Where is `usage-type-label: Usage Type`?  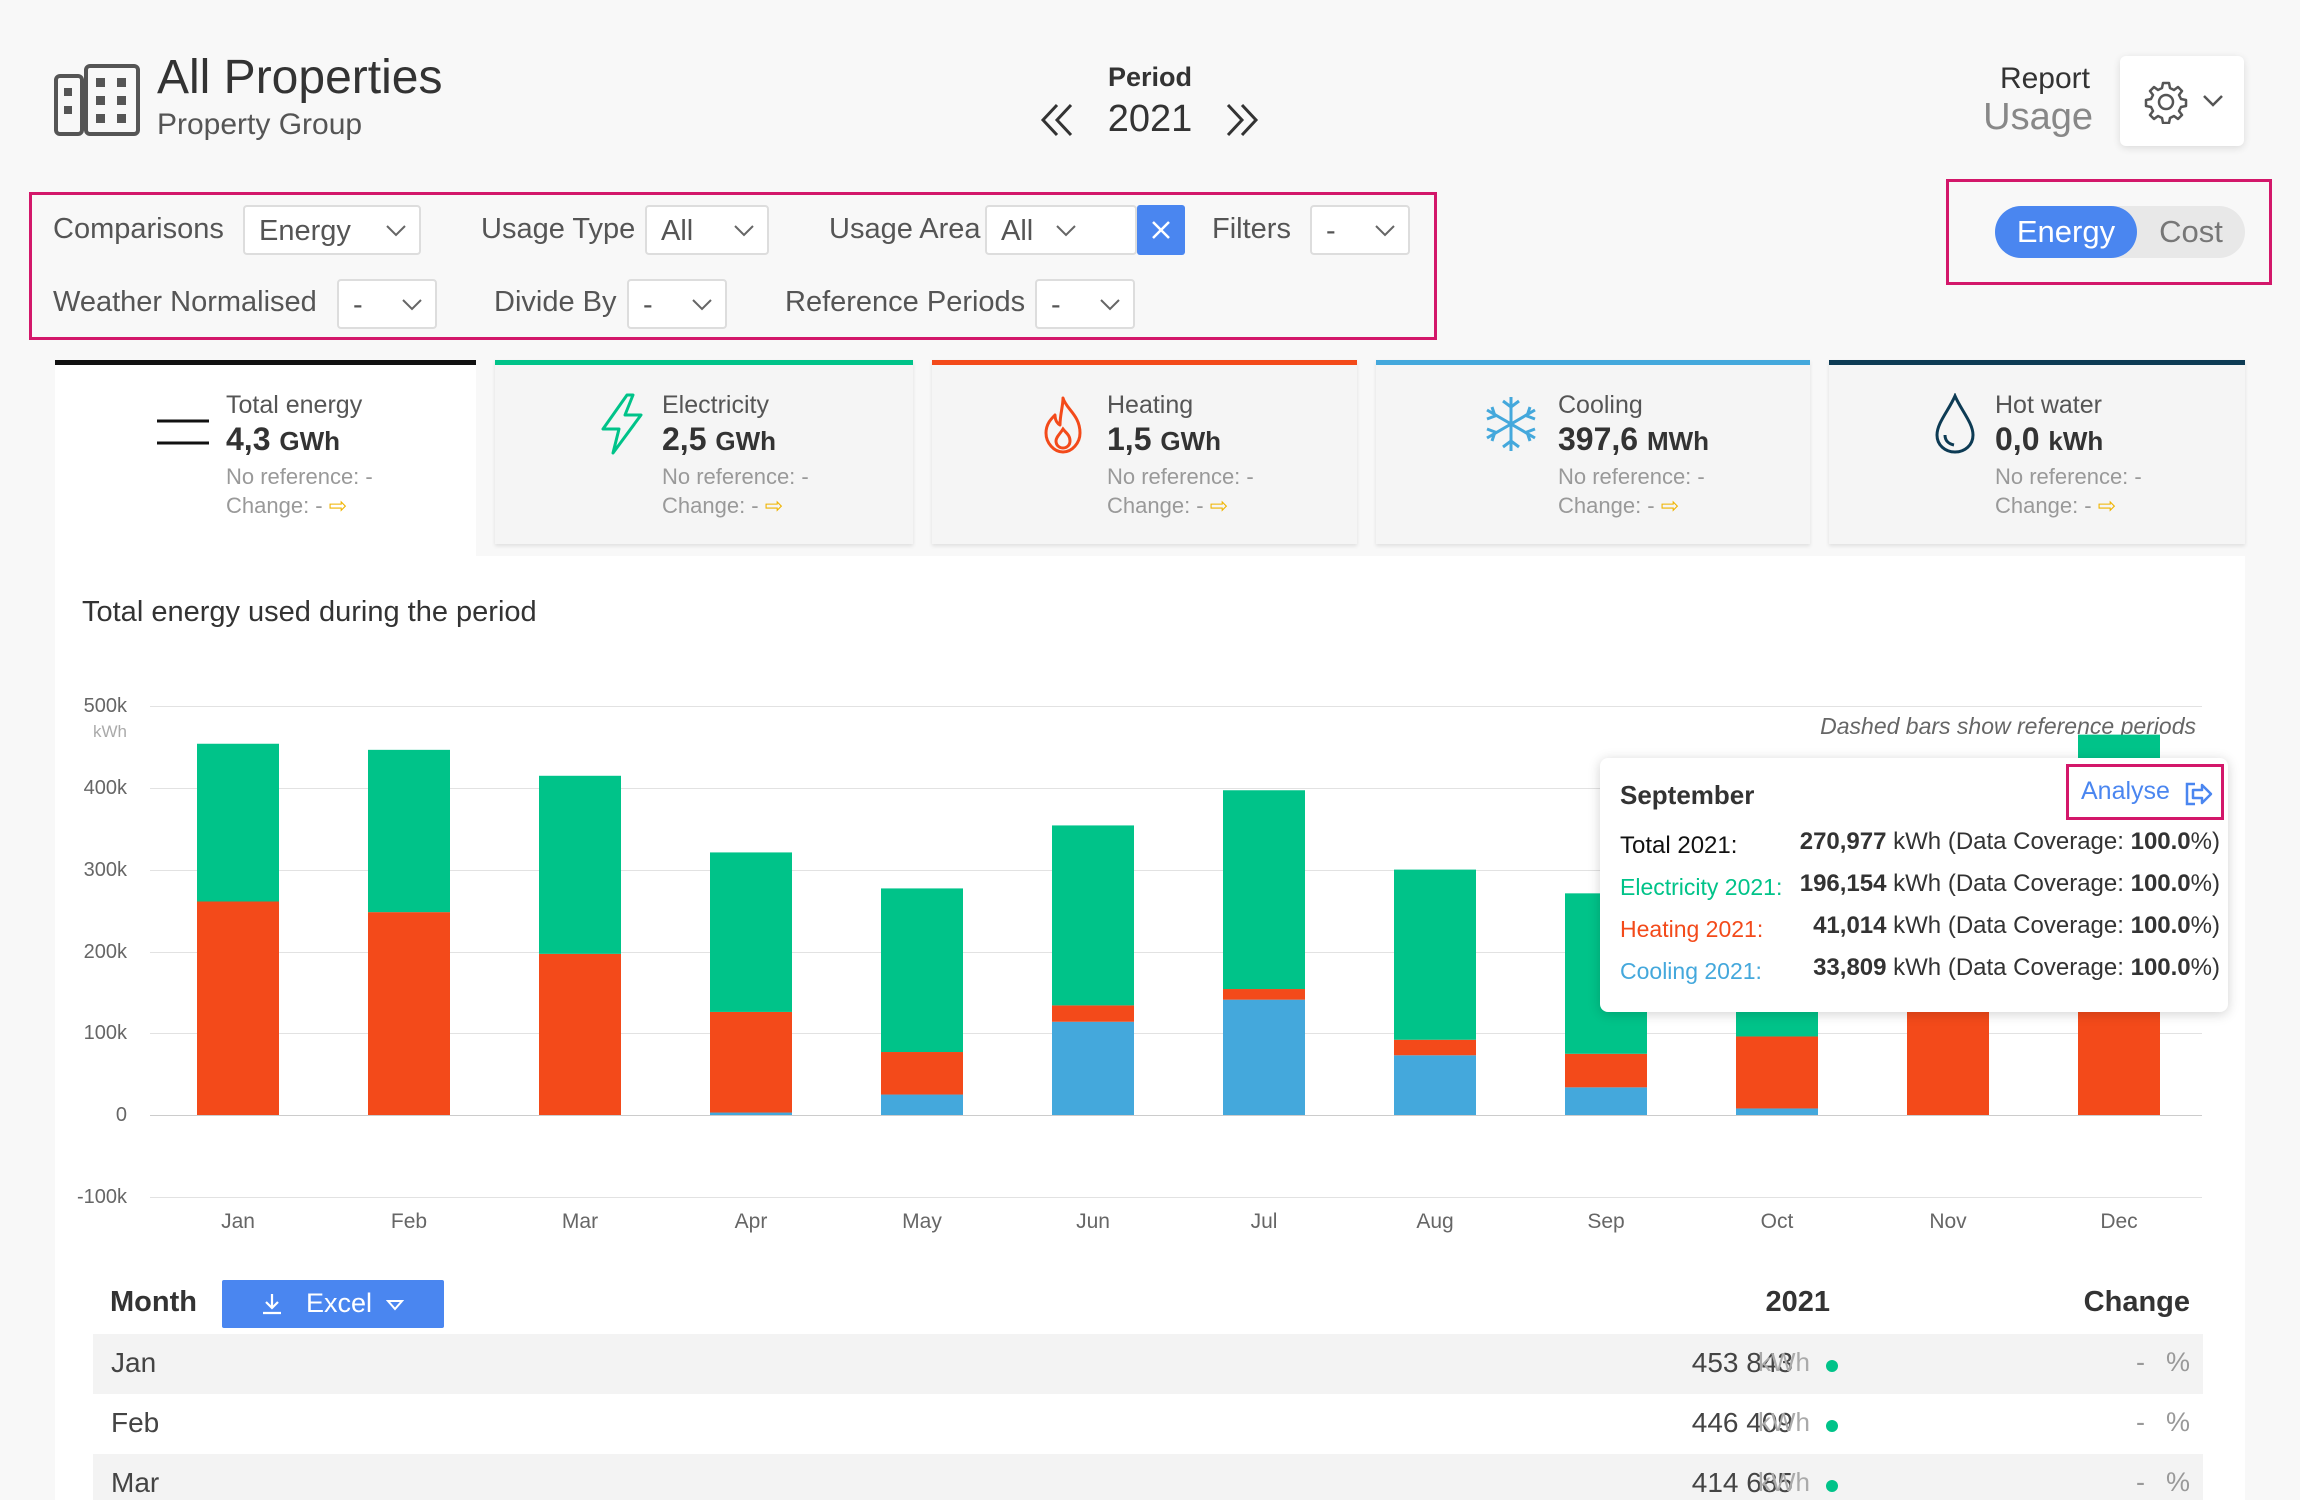
usage-type-label: Usage Type is located at coordinates (558, 229).